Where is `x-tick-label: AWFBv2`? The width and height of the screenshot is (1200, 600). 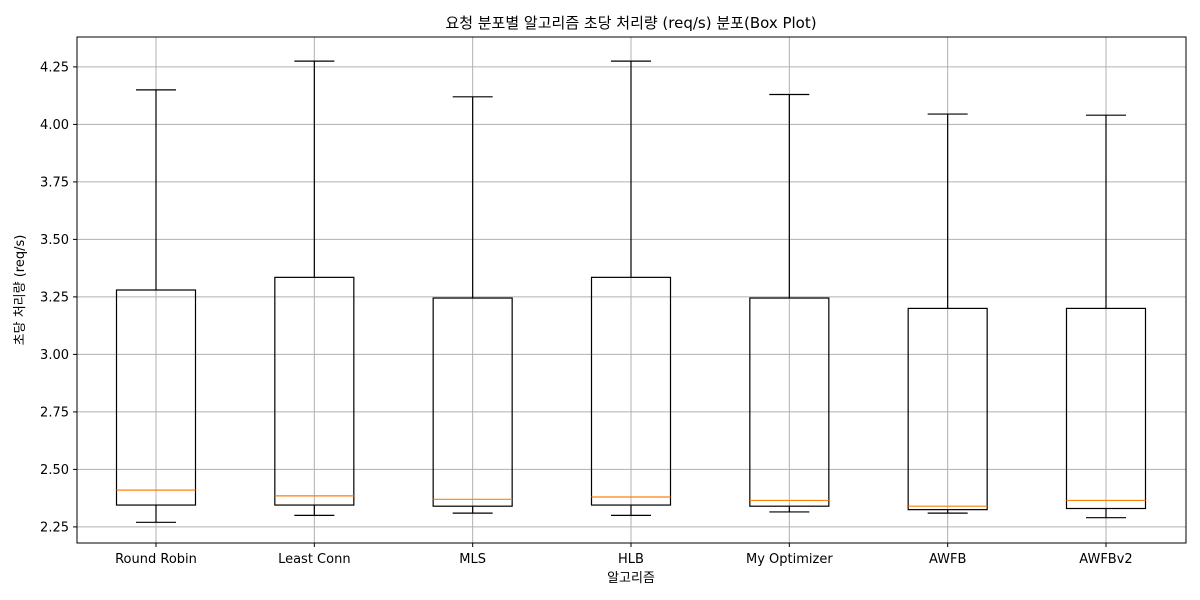
x-tick-label: AWFBv2 is located at coordinates (1105, 559).